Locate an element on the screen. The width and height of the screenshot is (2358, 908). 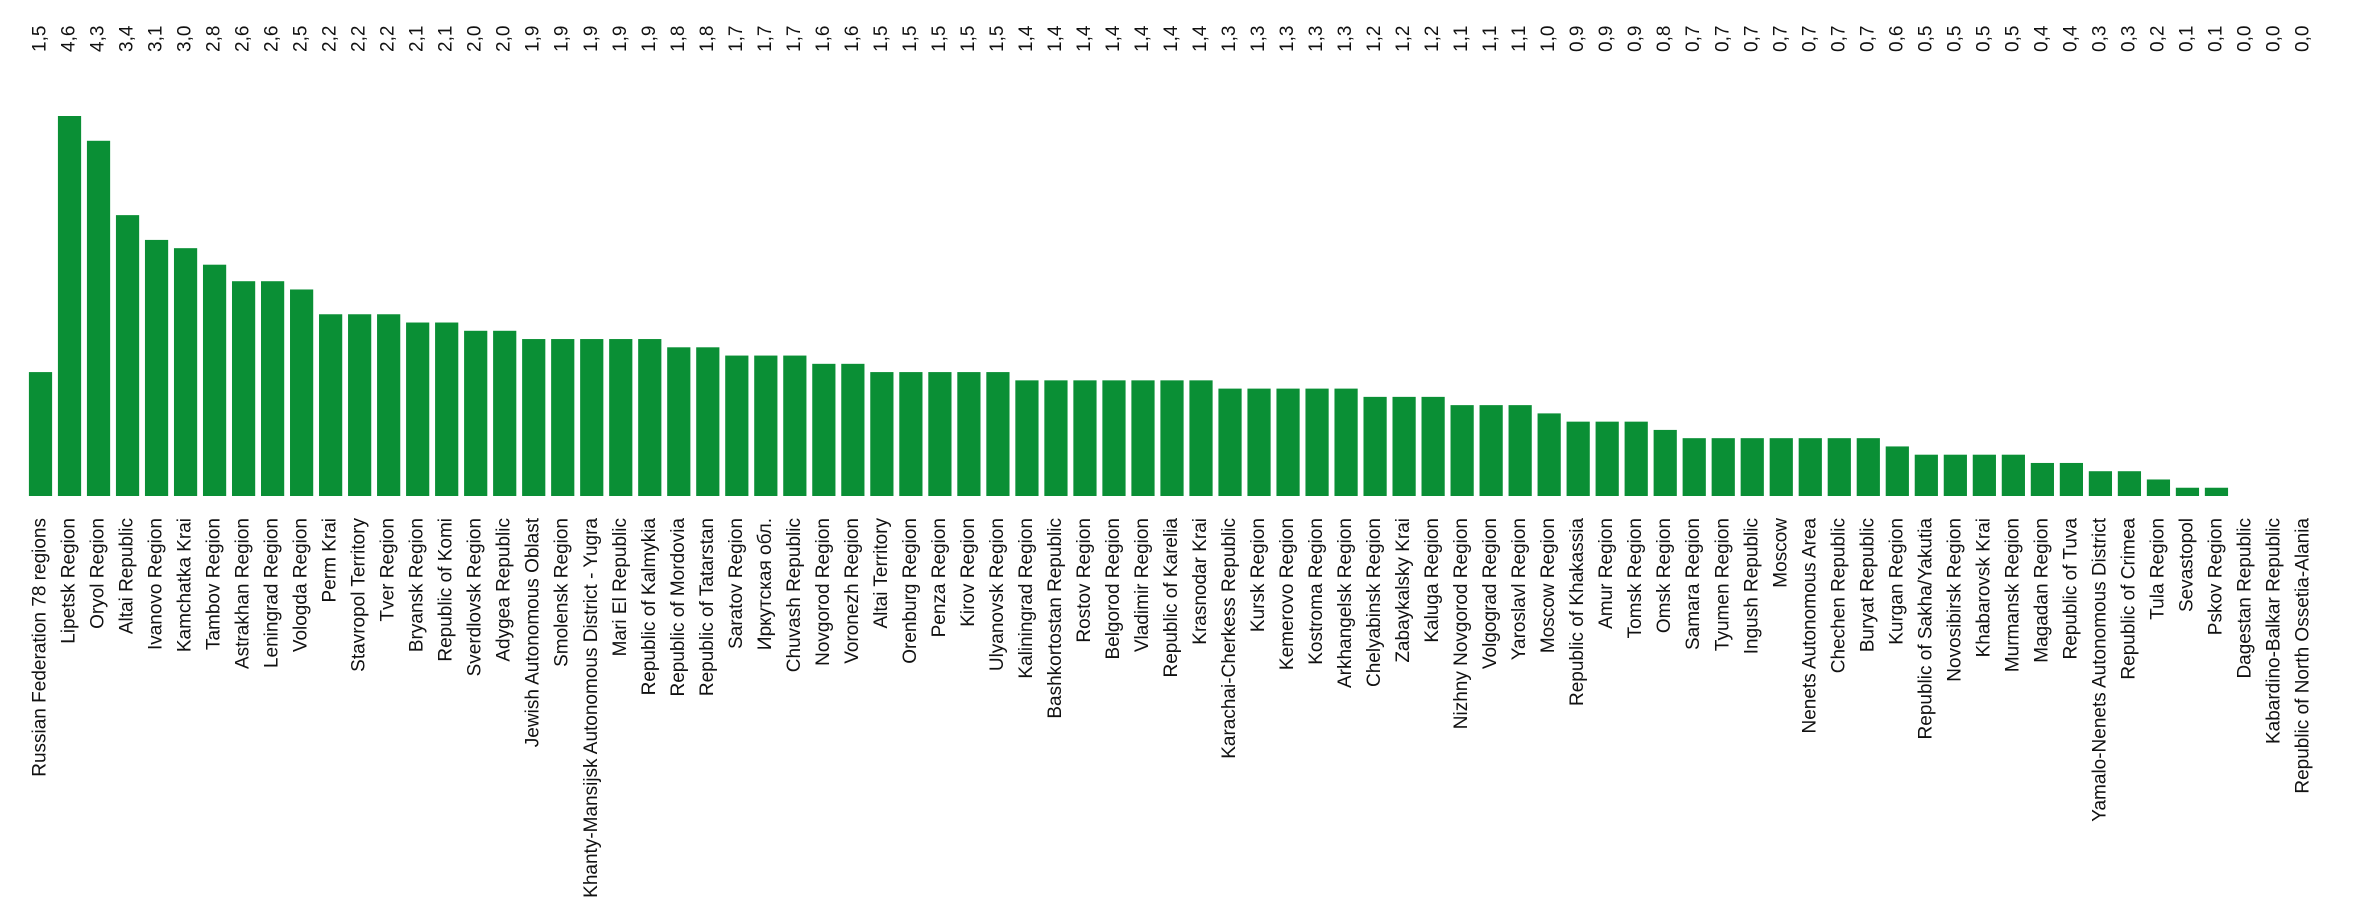
x-tick-label: Tambov Region is located at coordinates (214, 584).